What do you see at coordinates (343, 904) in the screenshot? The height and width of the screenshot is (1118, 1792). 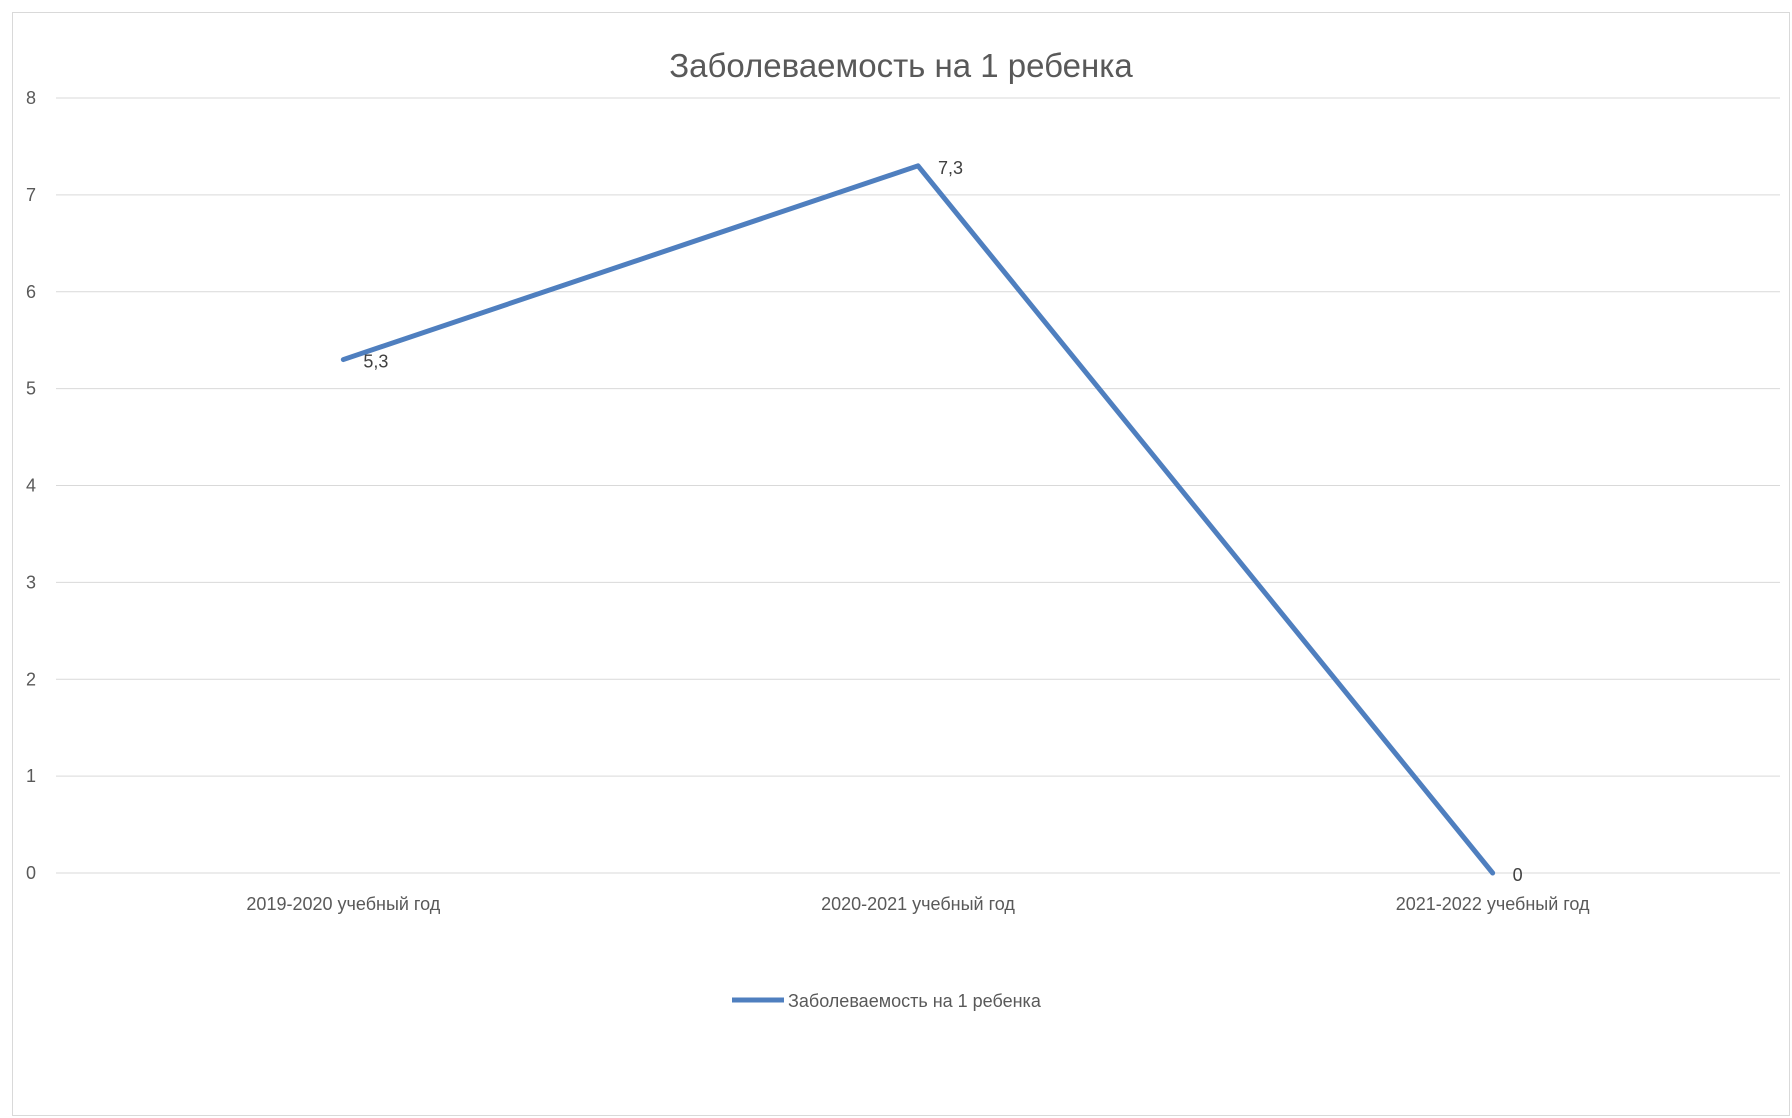 I see `x-tick-label: 2019-2020 учебный год` at bounding box center [343, 904].